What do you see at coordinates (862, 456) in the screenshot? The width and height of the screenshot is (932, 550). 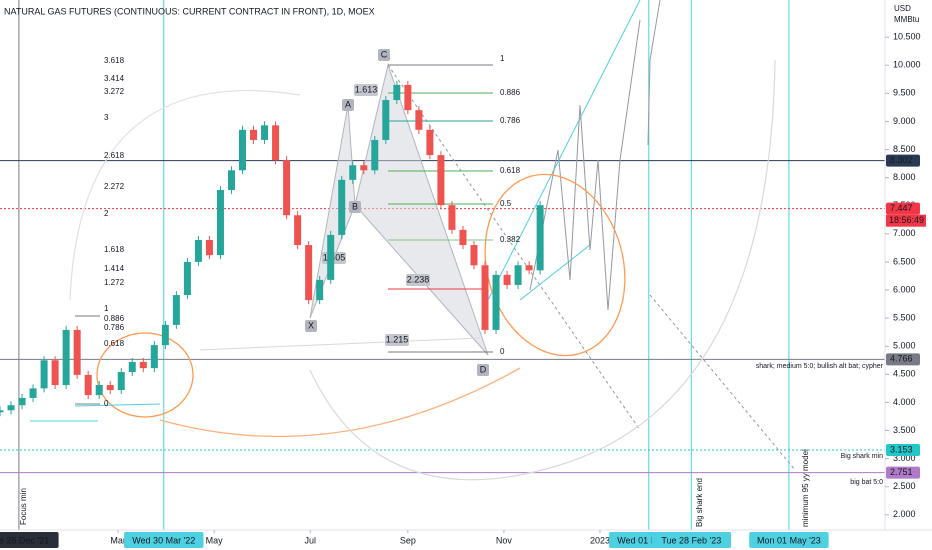 I see `note: Big shark min` at bounding box center [862, 456].